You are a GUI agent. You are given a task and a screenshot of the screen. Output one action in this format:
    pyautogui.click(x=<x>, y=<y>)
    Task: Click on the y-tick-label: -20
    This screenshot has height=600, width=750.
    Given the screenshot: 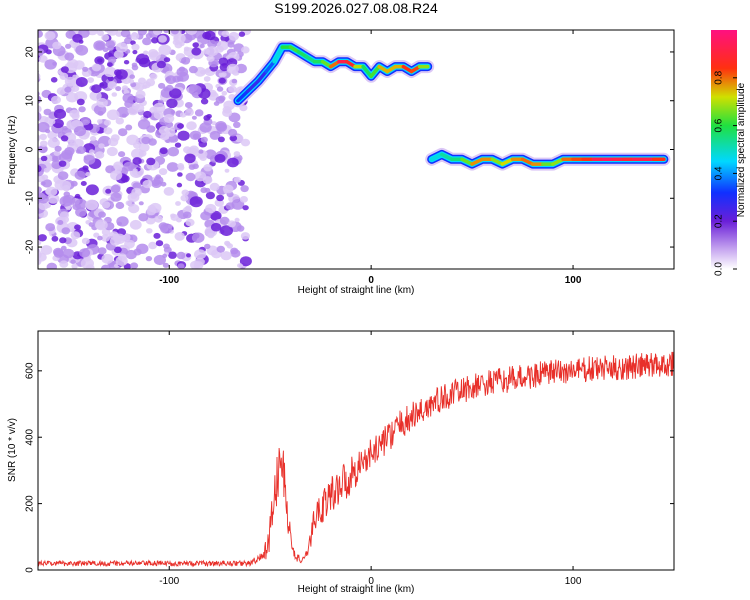 What is the action you would take?
    pyautogui.click(x=30, y=246)
    